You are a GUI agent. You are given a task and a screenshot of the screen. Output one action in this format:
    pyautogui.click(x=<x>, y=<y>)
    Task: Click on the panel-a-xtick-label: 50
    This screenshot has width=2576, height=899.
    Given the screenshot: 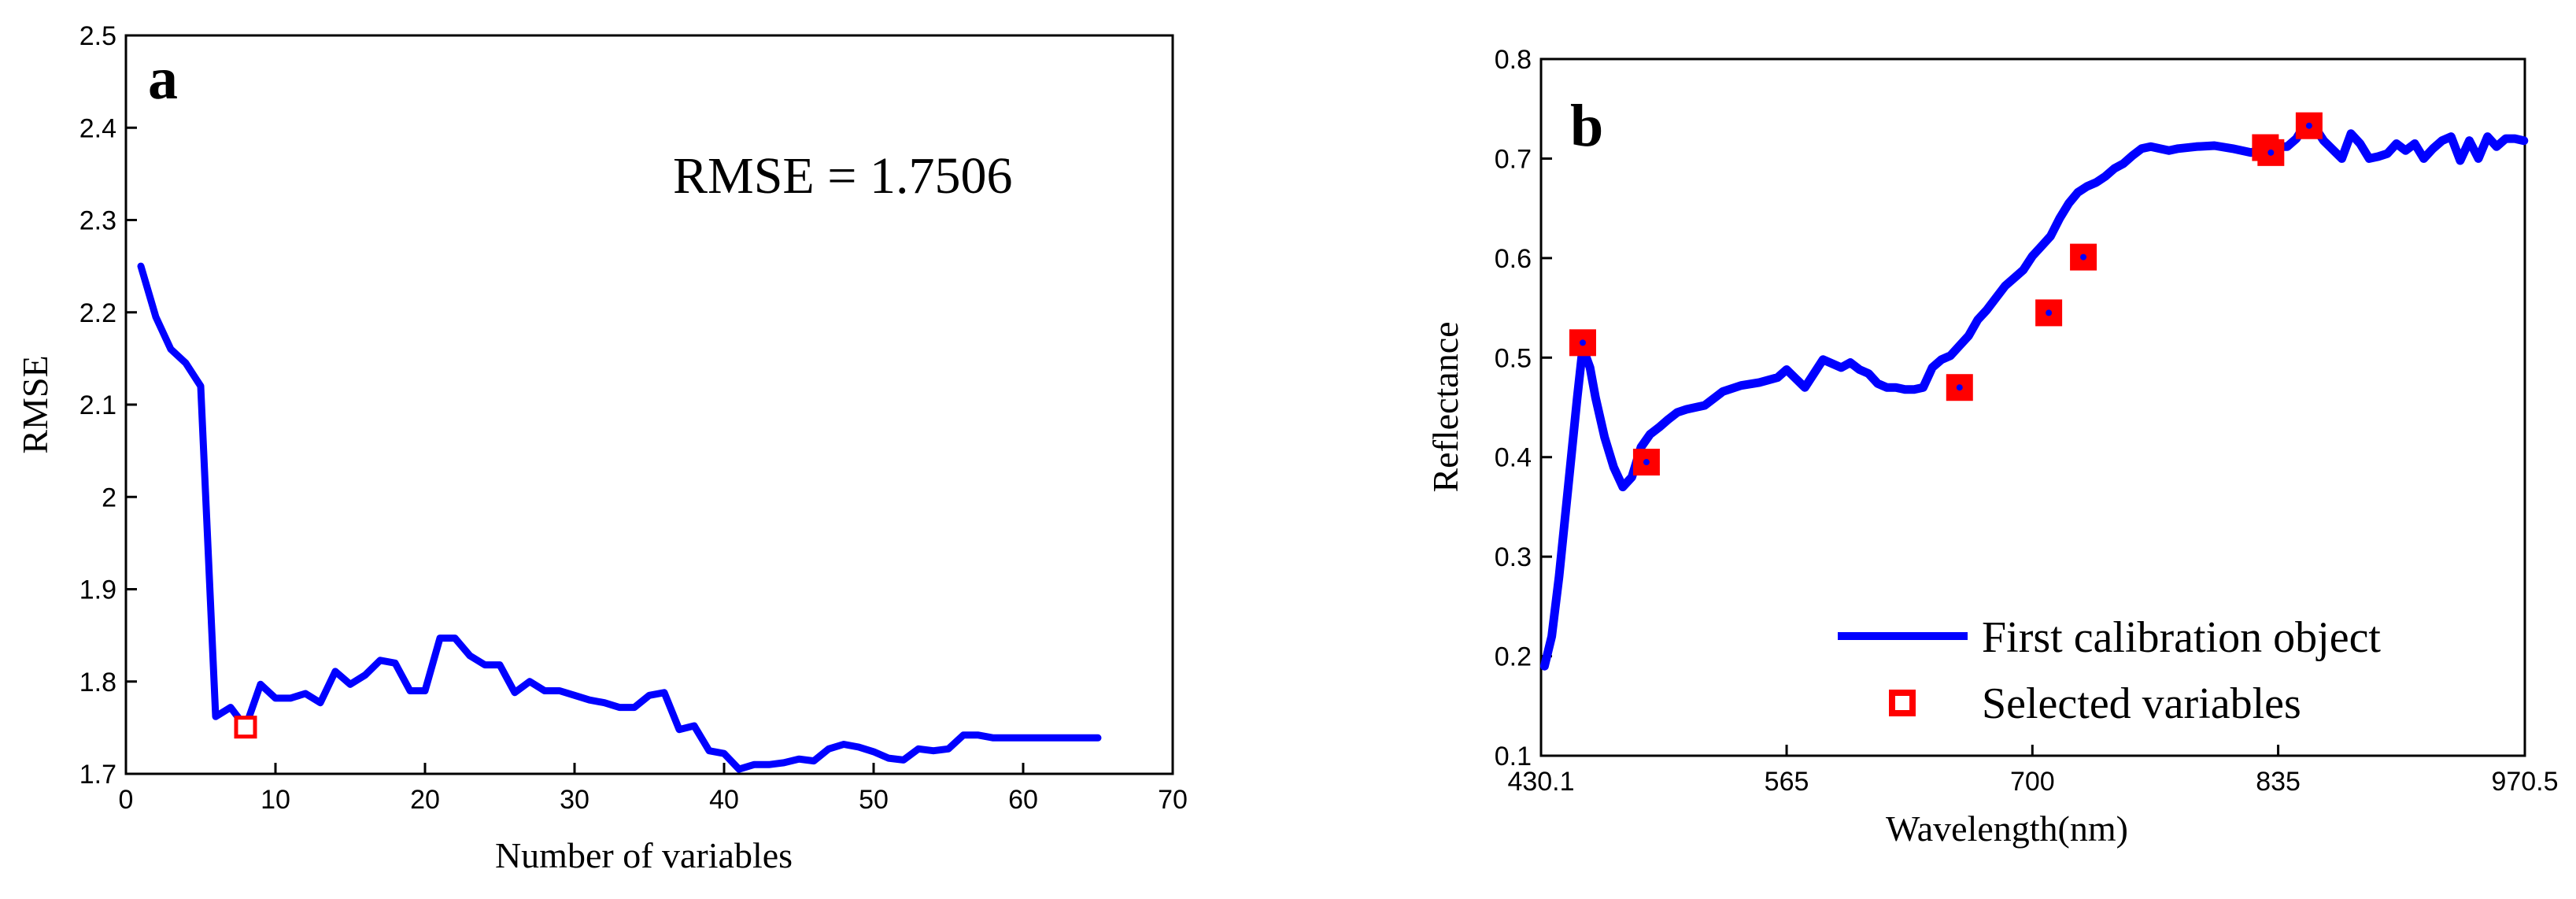 What is the action you would take?
    pyautogui.click(x=874, y=800)
    